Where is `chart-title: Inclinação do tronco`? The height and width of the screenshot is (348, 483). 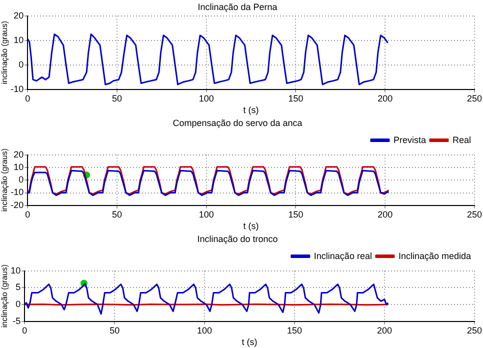
chart-title: Inclinação do tronco is located at coordinates (237, 239).